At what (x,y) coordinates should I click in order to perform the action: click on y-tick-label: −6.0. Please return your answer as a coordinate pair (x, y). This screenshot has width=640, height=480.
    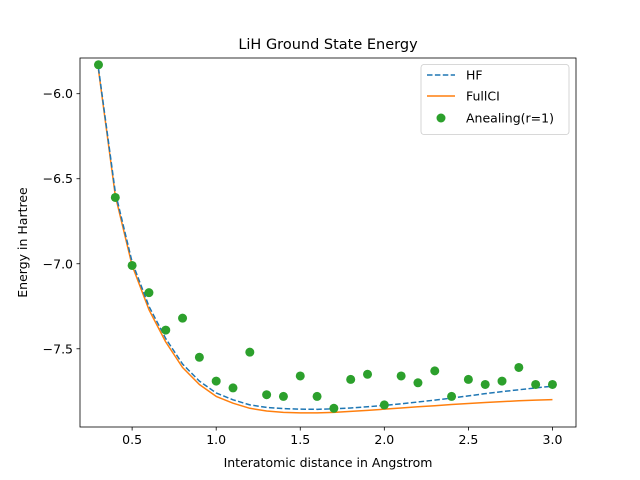
    Looking at the image, I should click on (58, 93).